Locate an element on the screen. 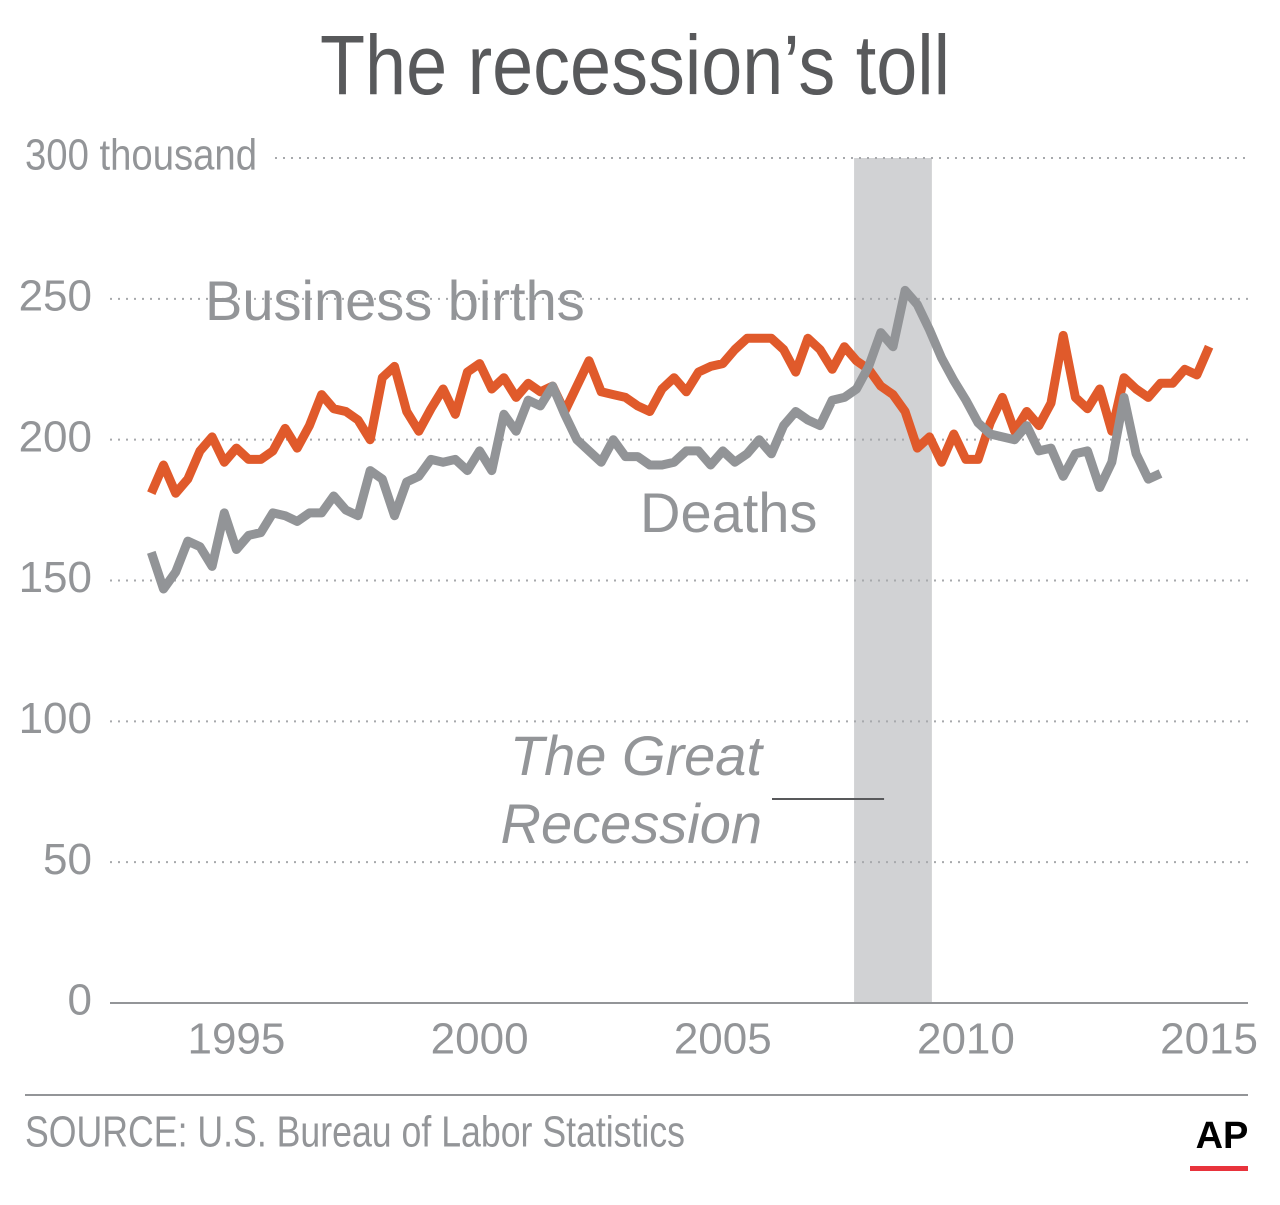 Image resolution: width=1280 pixels, height=1205 pixels. recession-label: The Great is located at coordinates (637, 755).